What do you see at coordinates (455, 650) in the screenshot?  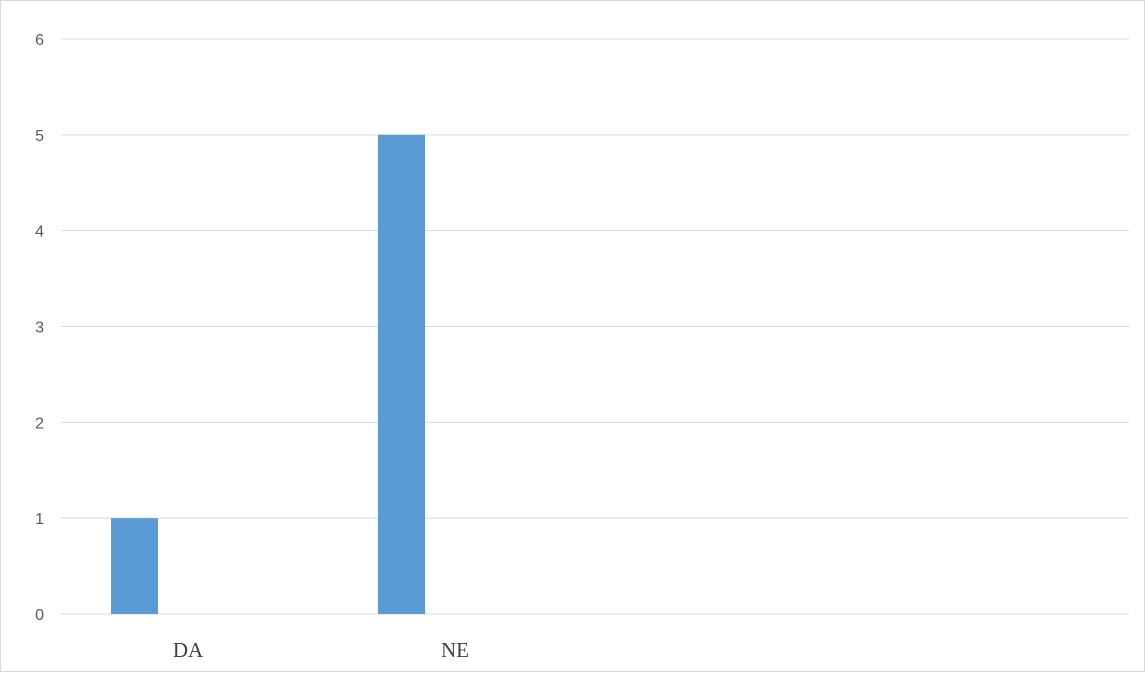 I see `x-tick-label: NE` at bounding box center [455, 650].